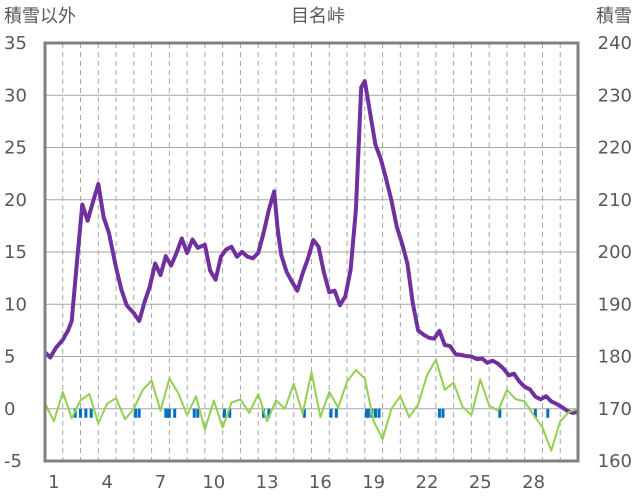 The image size is (636, 501). Describe the element at coordinates (320, 482) in the screenshot. I see `x-tick-label: 16` at that location.